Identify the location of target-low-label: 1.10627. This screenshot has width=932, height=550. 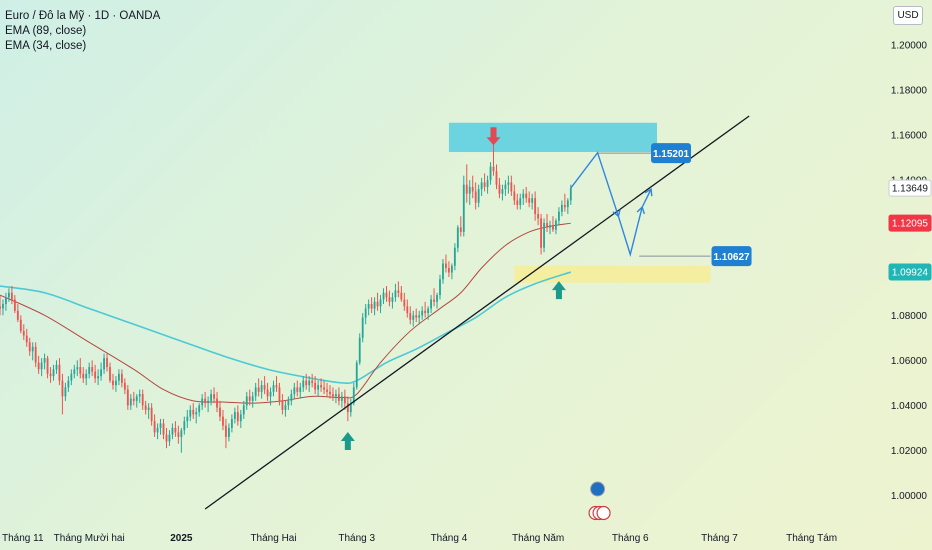
(731, 256).